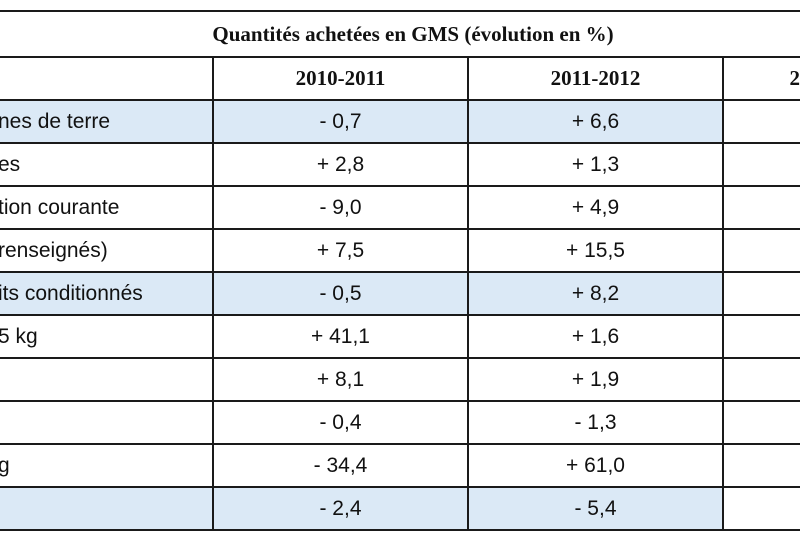 The image size is (800, 550). Describe the element at coordinates (340, 379) in the screenshot. I see `value-2010-2011: + 8,1` at that location.